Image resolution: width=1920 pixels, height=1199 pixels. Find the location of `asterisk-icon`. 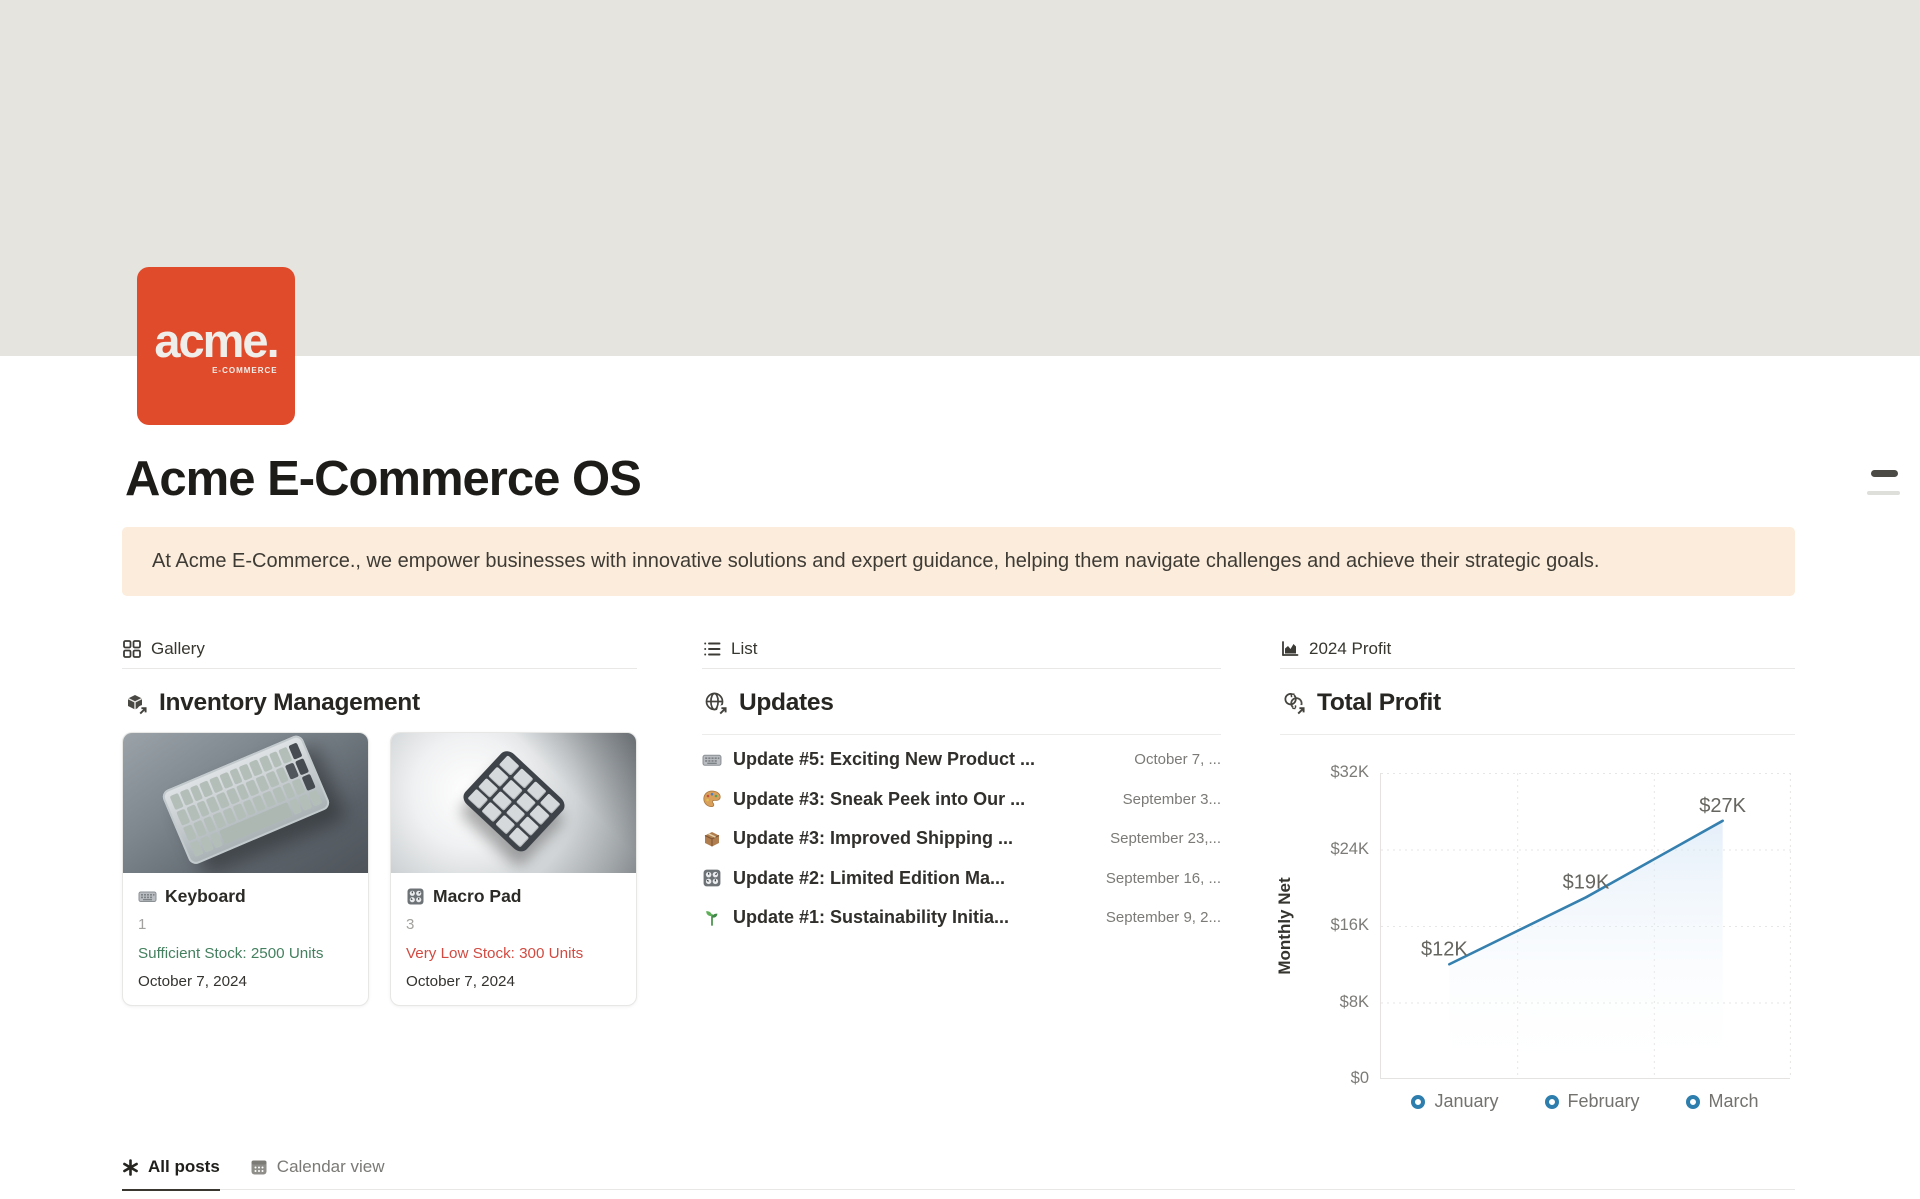

asterisk-icon is located at coordinates (130, 1167).